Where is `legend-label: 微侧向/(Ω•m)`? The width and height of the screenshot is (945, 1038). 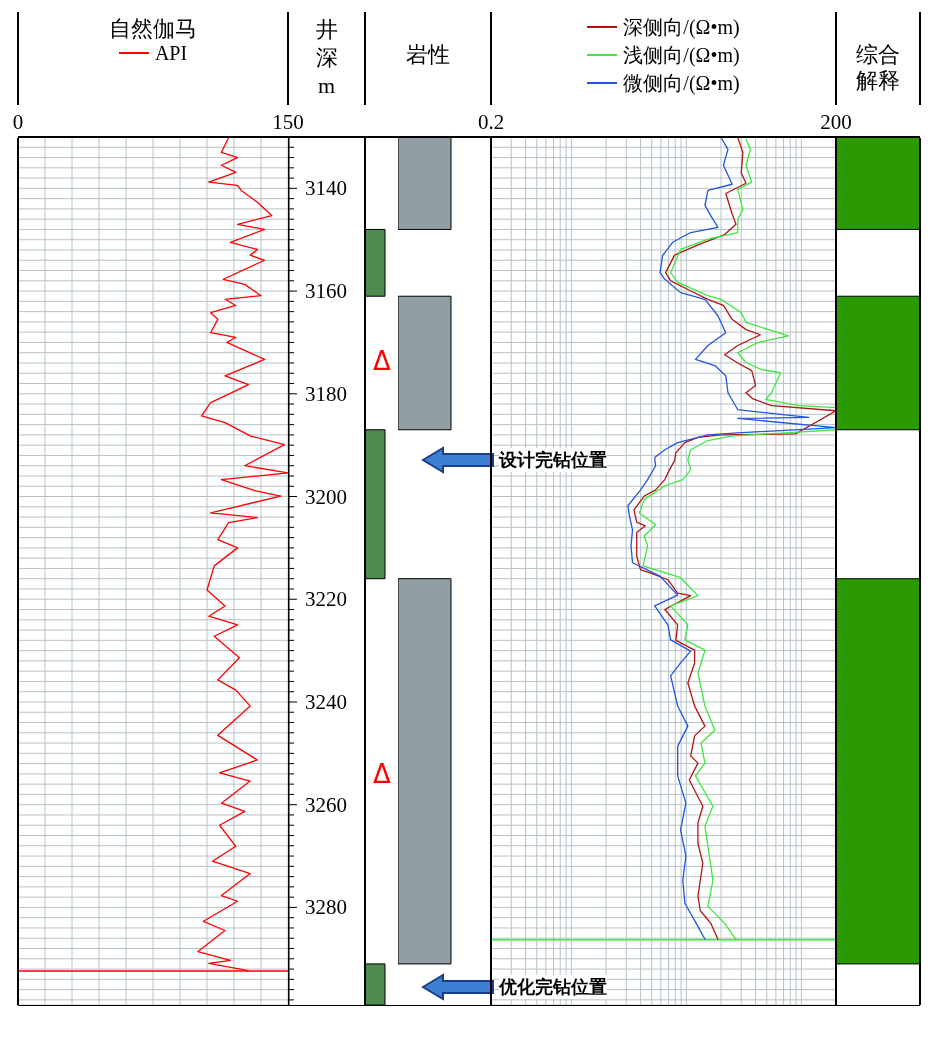
legend-label: 微侧向/(Ω•m) is located at coordinates (681, 83).